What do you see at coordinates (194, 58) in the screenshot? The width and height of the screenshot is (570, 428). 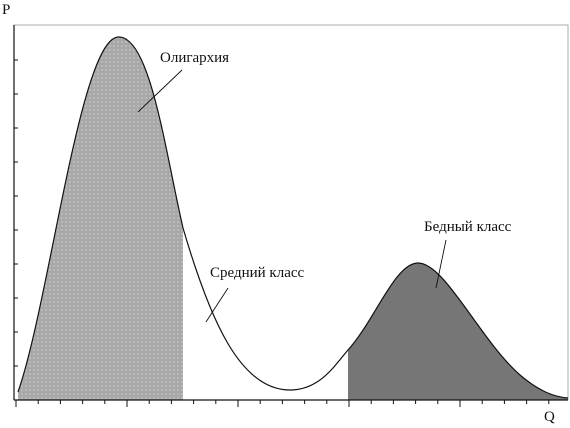 I see `annotation: Олигархия` at bounding box center [194, 58].